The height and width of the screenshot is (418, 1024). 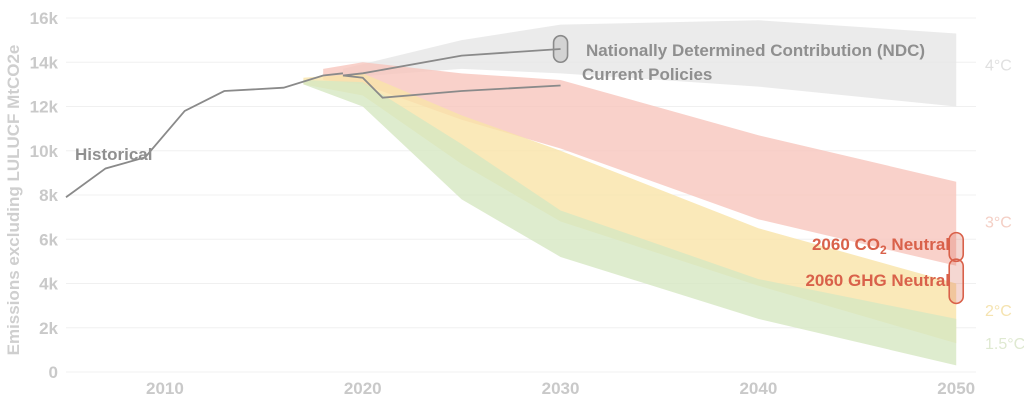 What do you see at coordinates (758, 388) in the screenshot?
I see `x-tick-label: 2040` at bounding box center [758, 388].